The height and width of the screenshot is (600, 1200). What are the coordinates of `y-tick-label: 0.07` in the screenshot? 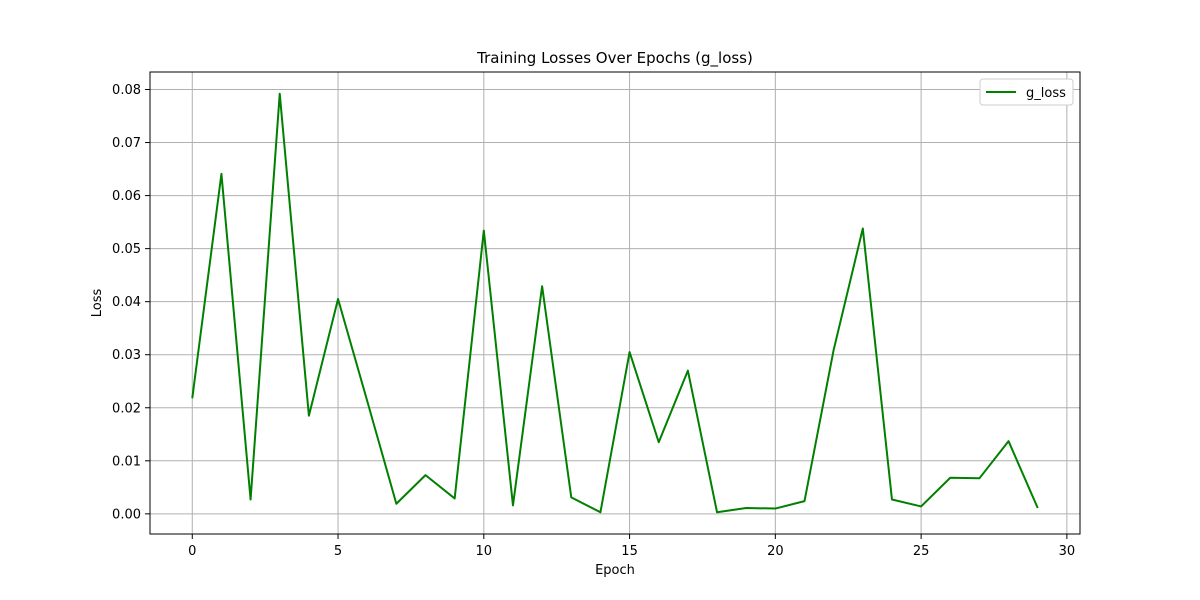 It's located at (126, 143).